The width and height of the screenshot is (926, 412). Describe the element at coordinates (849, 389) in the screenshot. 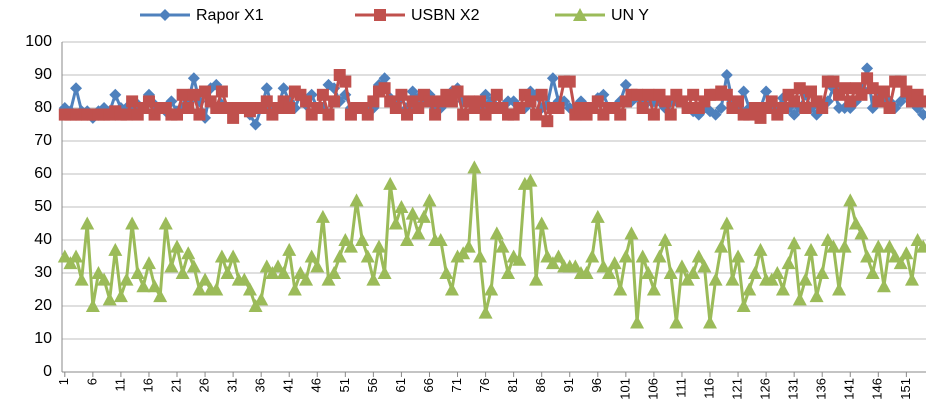

I see `x-tick-label: 141` at that location.